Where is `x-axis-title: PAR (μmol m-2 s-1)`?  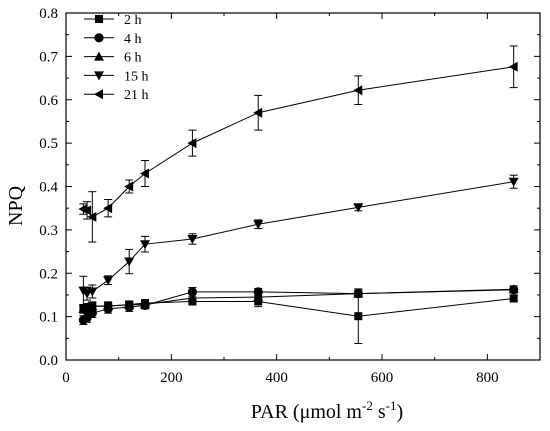
x-axis-title: PAR (μmol m-2 s-1) is located at coordinates (327, 410).